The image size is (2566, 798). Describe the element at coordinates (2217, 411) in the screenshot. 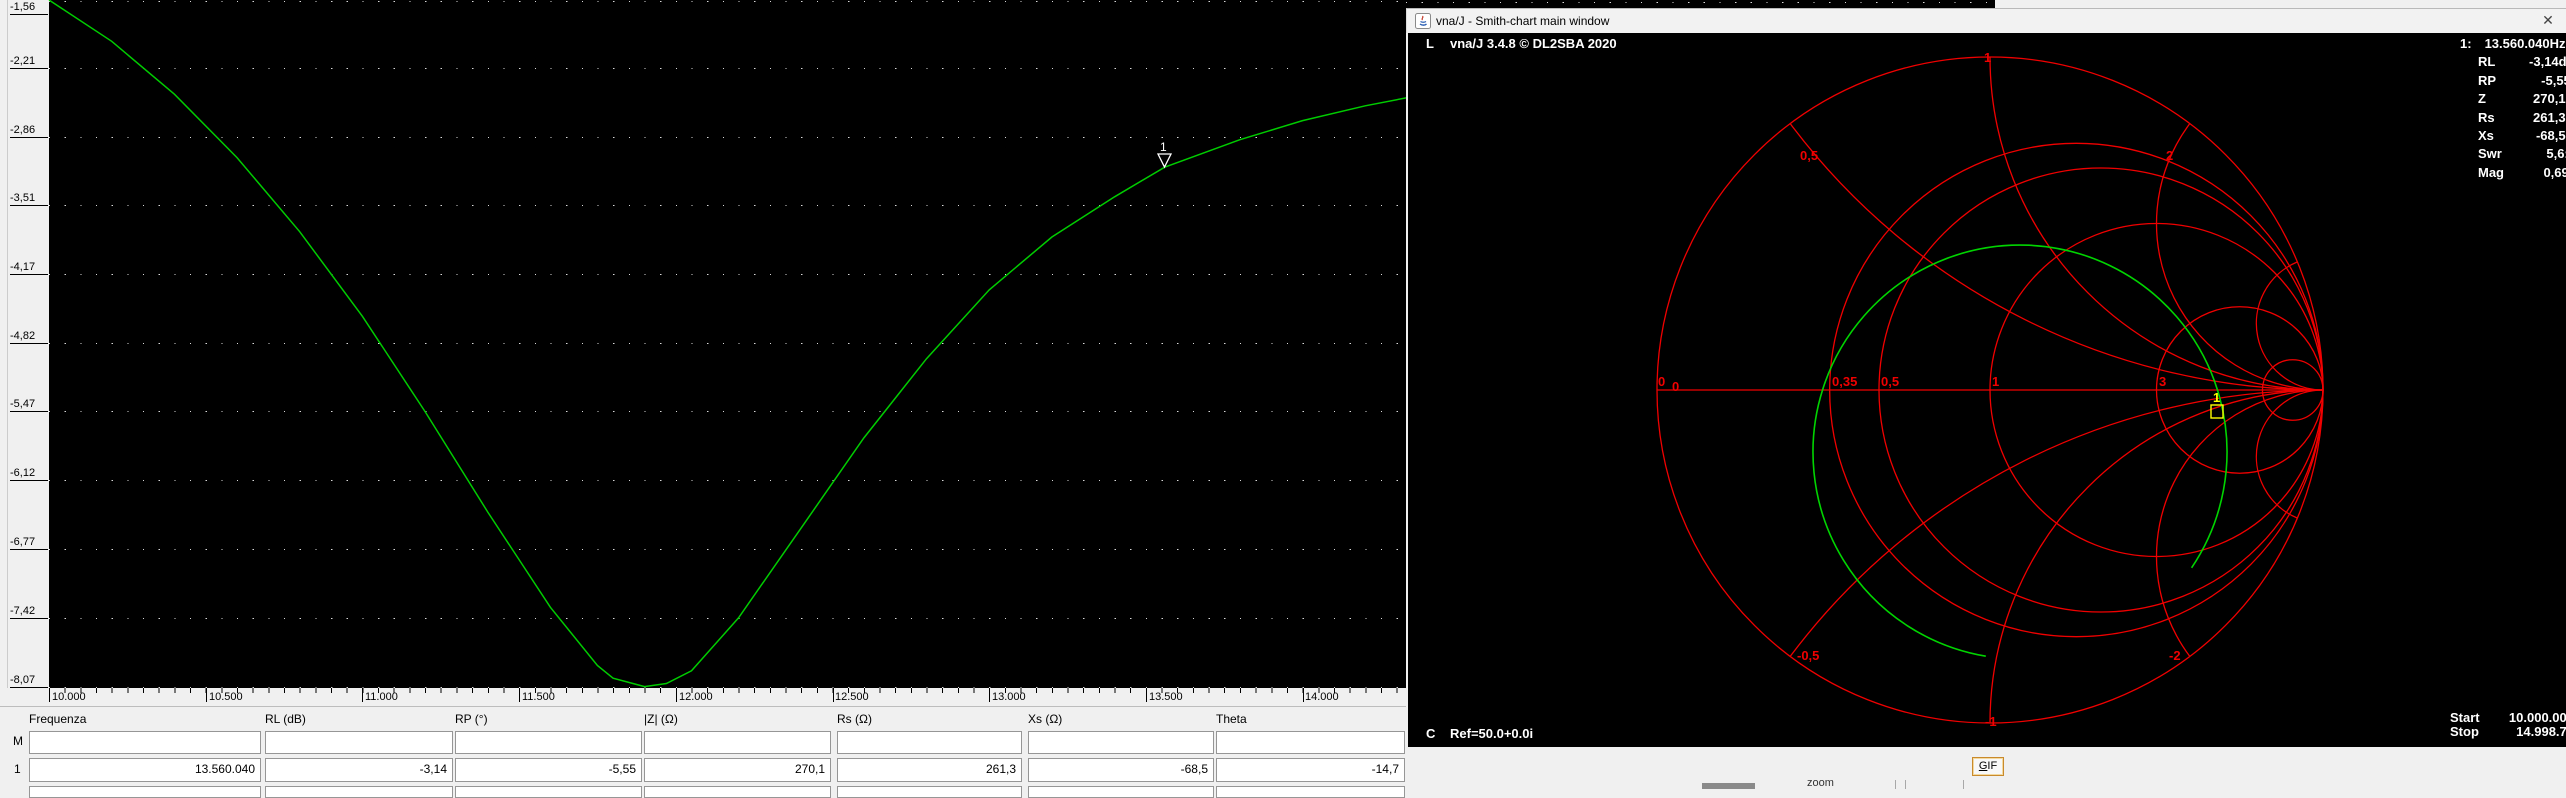

I see `smith-marker-square` at that location.